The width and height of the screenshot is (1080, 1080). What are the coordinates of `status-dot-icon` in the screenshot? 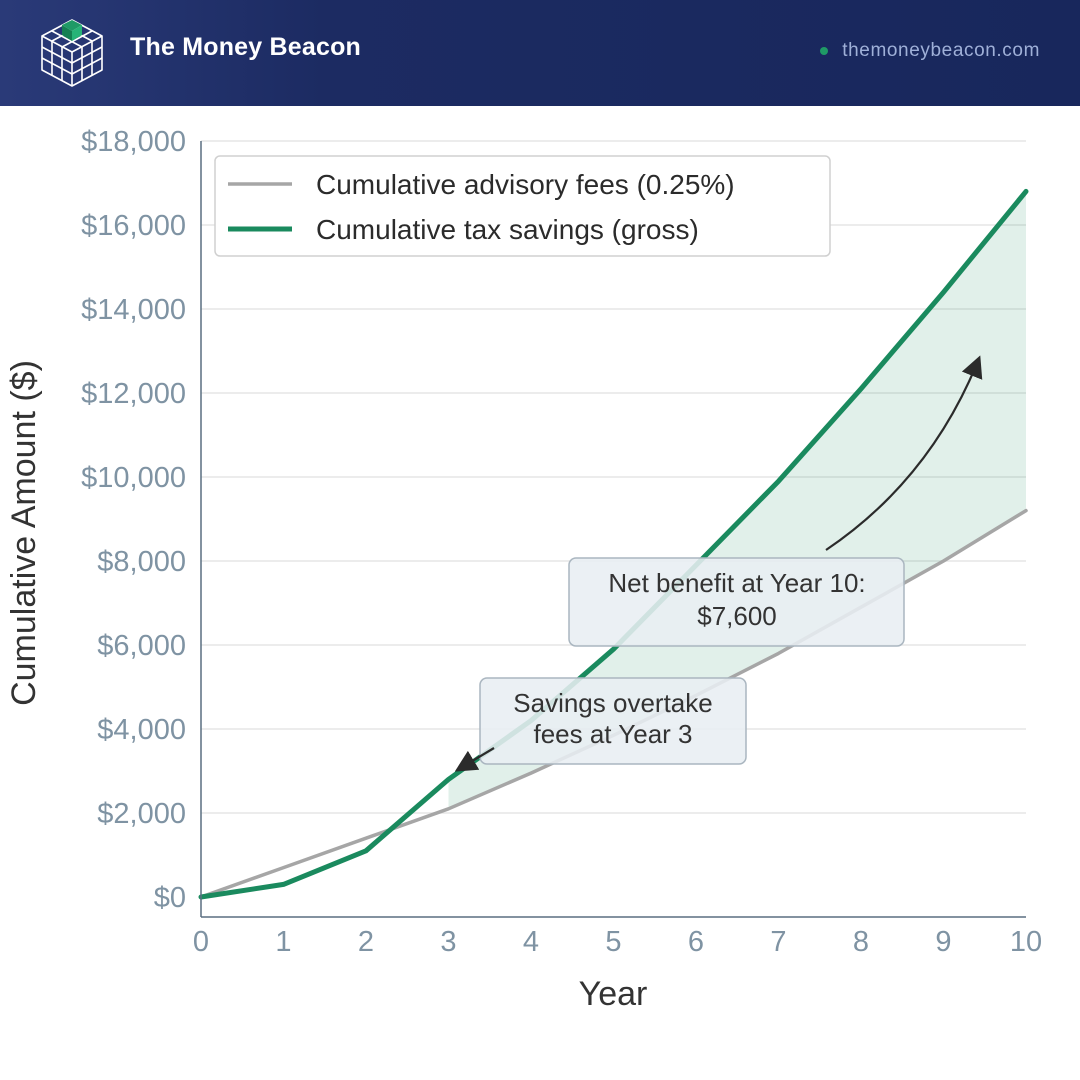 It's located at (824, 51).